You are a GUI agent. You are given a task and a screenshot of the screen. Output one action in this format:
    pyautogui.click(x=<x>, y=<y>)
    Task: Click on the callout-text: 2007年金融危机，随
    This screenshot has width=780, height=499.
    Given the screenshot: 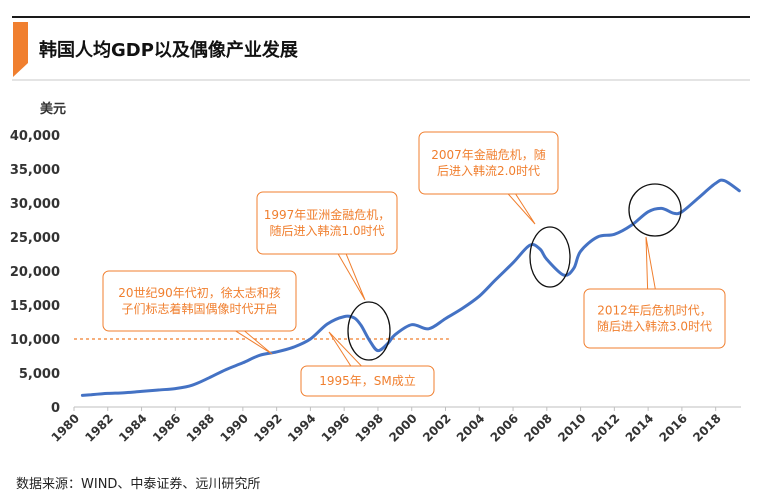 What is the action you would take?
    pyautogui.click(x=488, y=154)
    